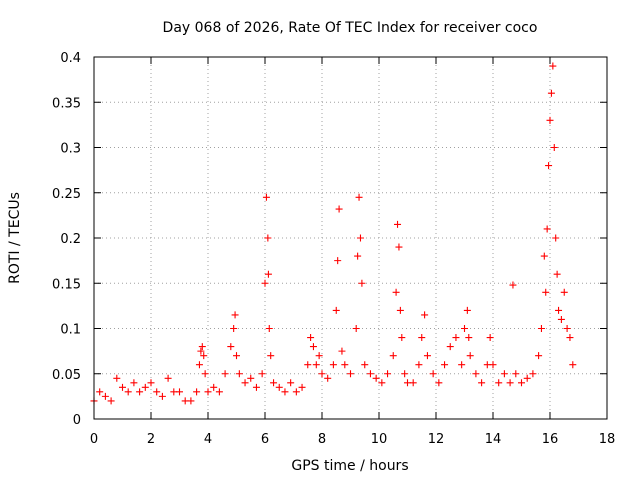  What do you see at coordinates (607, 439) in the screenshot?
I see `x-tick-label: 18` at bounding box center [607, 439].